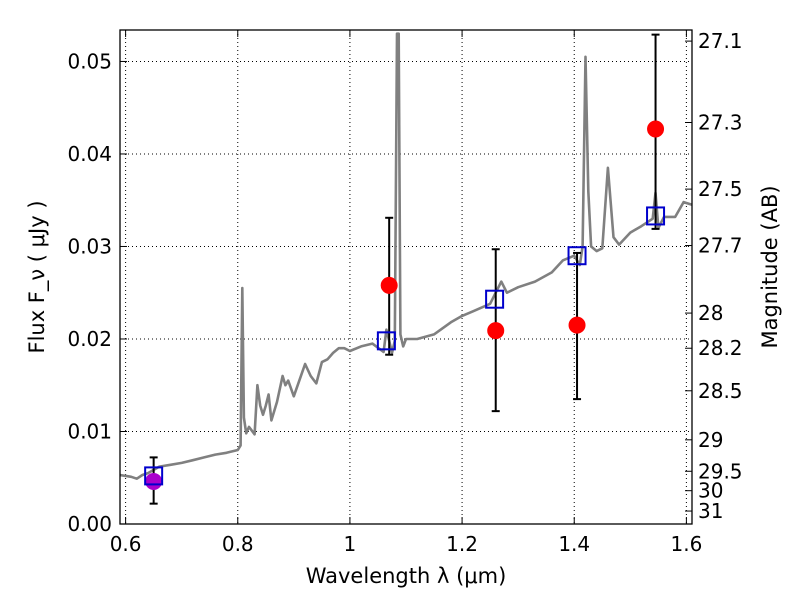 The width and height of the screenshot is (800, 600). What do you see at coordinates (574, 544) in the screenshot?
I see `x-tick-label: 1.4` at bounding box center [574, 544].